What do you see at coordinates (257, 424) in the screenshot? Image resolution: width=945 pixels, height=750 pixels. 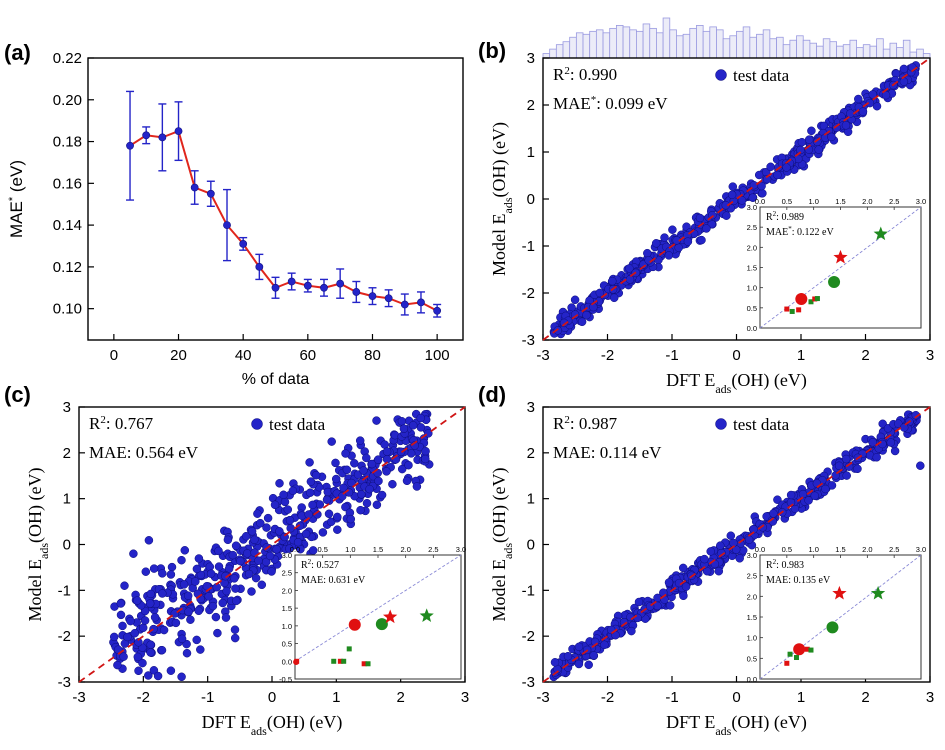 I see `legend-marker` at bounding box center [257, 424].